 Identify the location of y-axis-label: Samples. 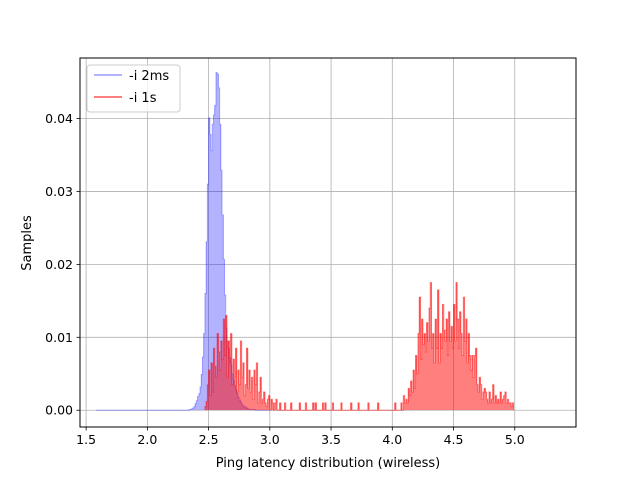
(27, 243).